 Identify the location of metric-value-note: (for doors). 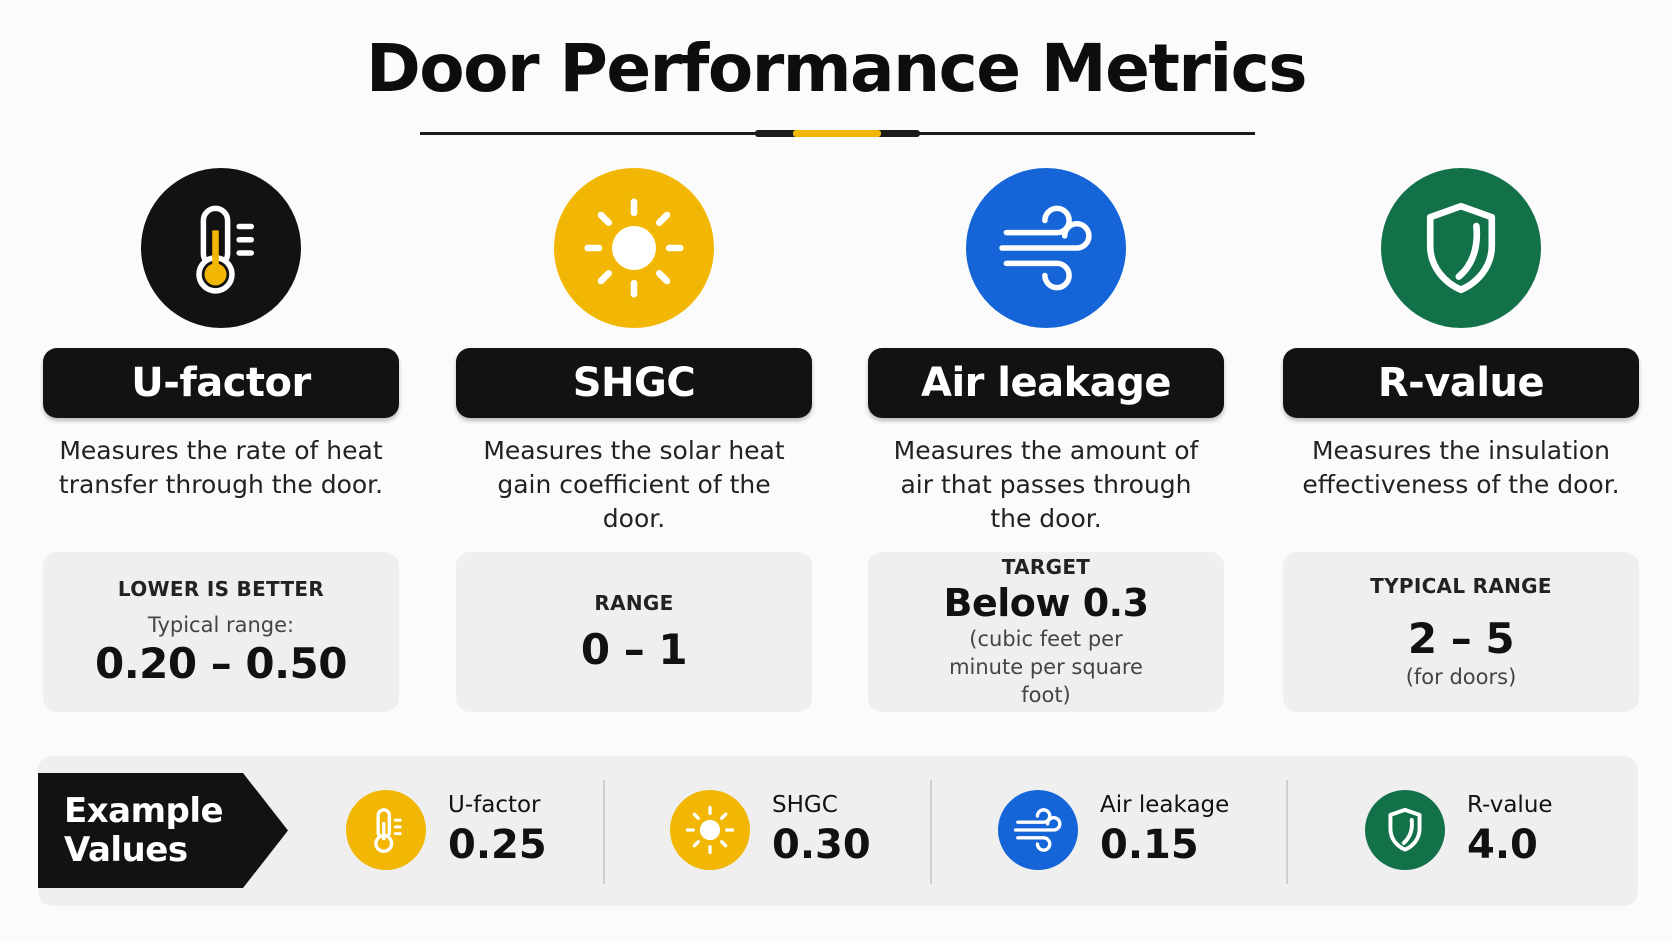
(1461, 676).